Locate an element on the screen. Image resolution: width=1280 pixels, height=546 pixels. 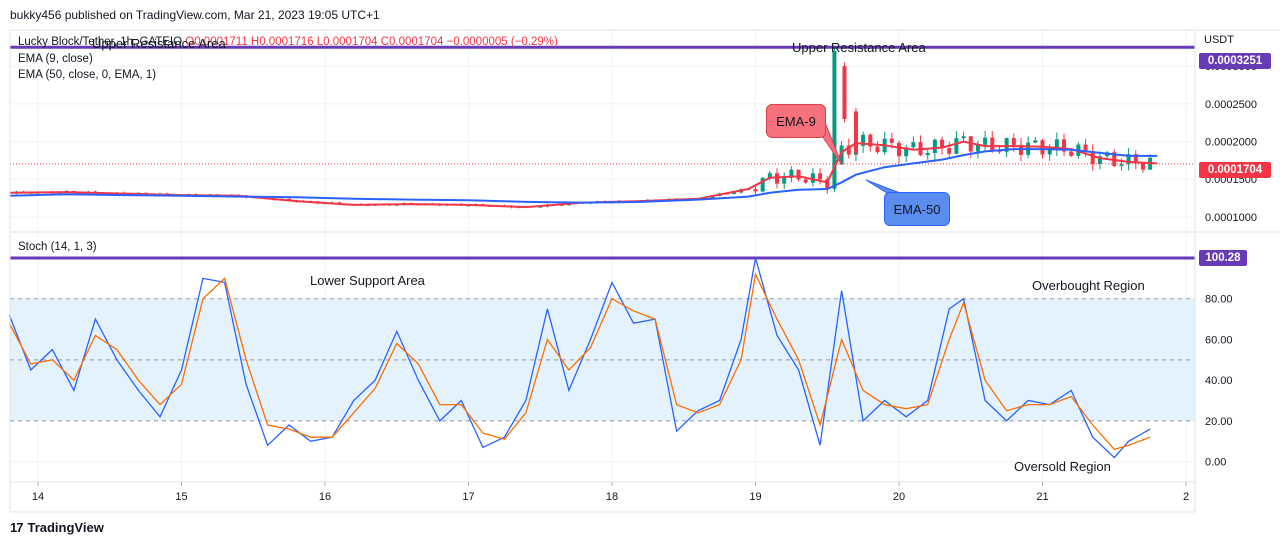
stoch-tick-label: 60.00 is located at coordinates (1219, 340).